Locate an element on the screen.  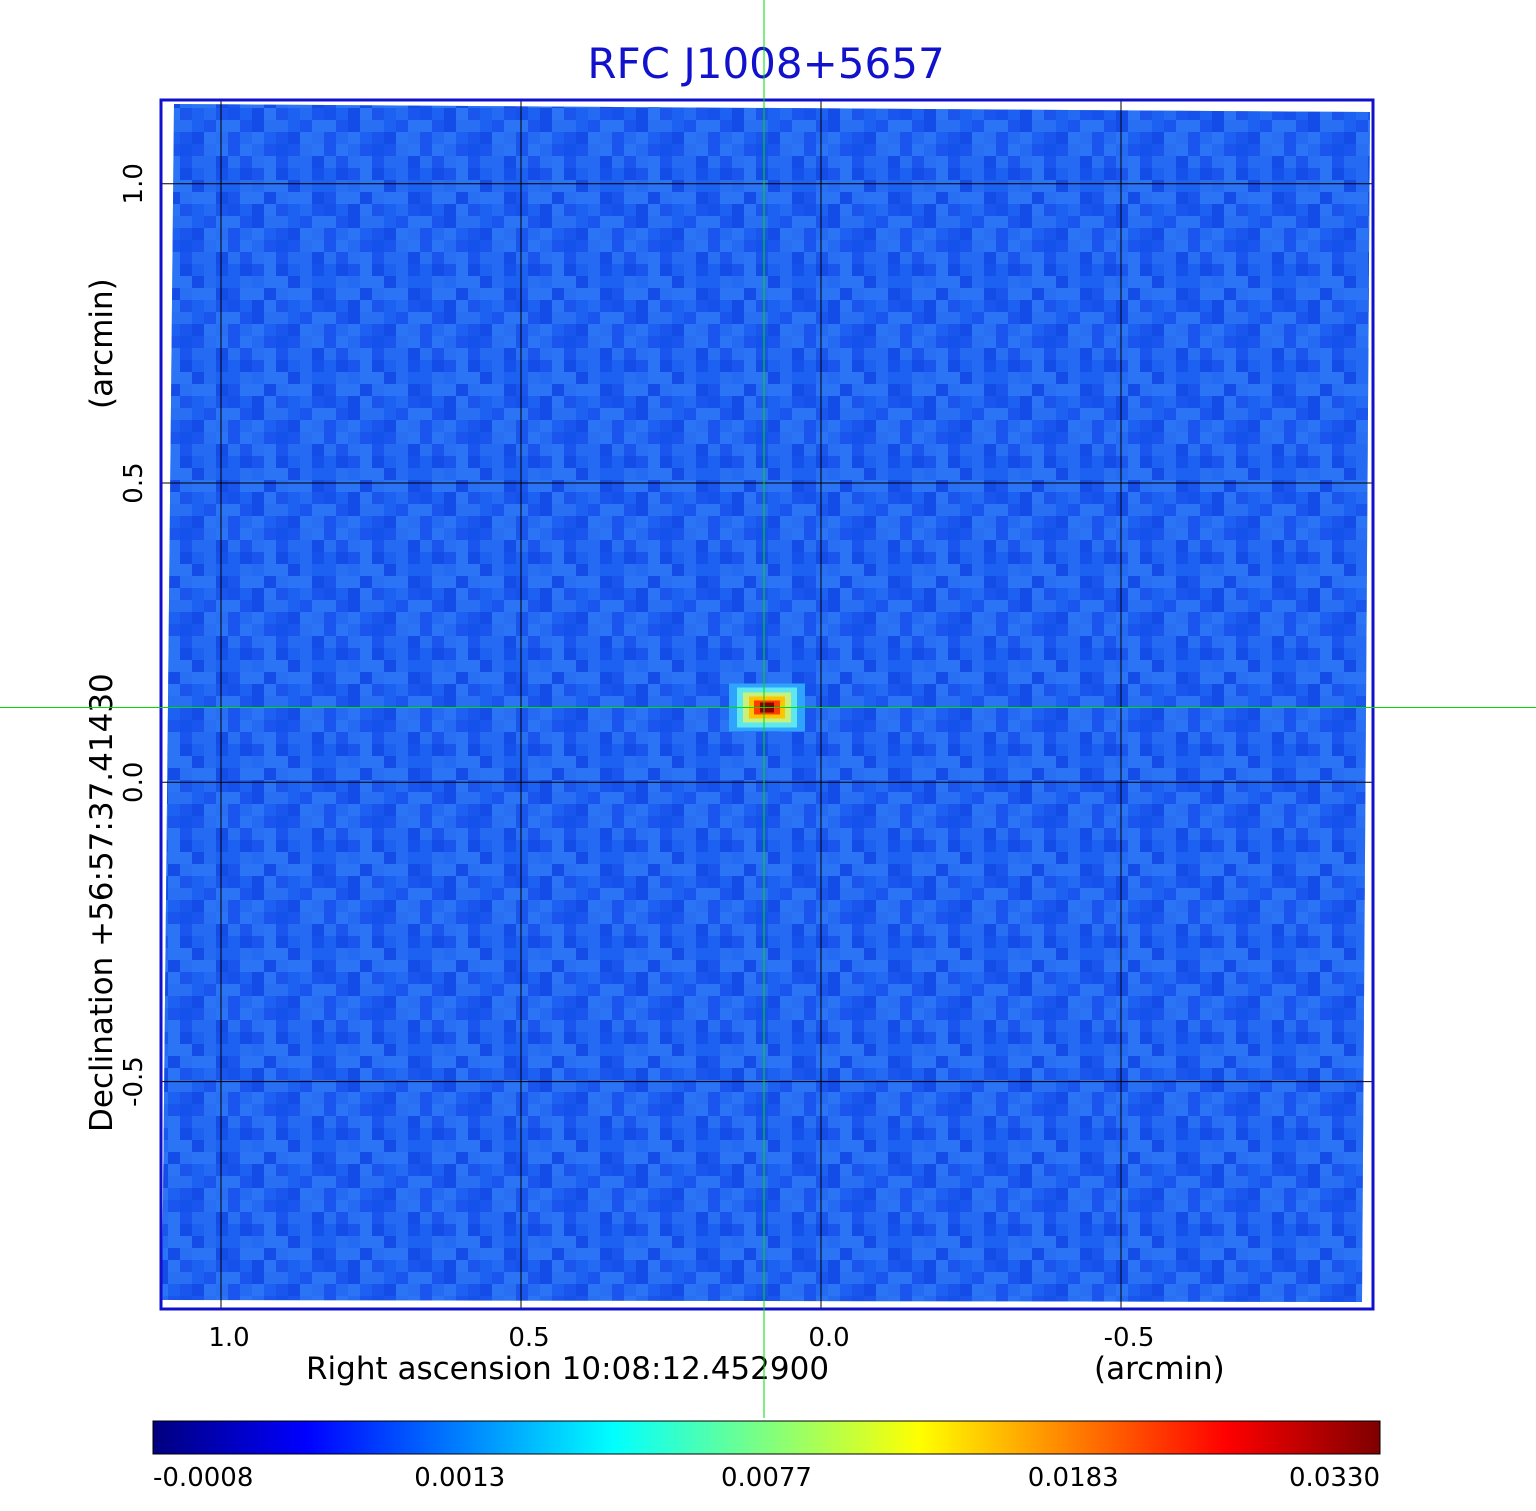
x-tick-label: -0.5 is located at coordinates (1129, 1338).